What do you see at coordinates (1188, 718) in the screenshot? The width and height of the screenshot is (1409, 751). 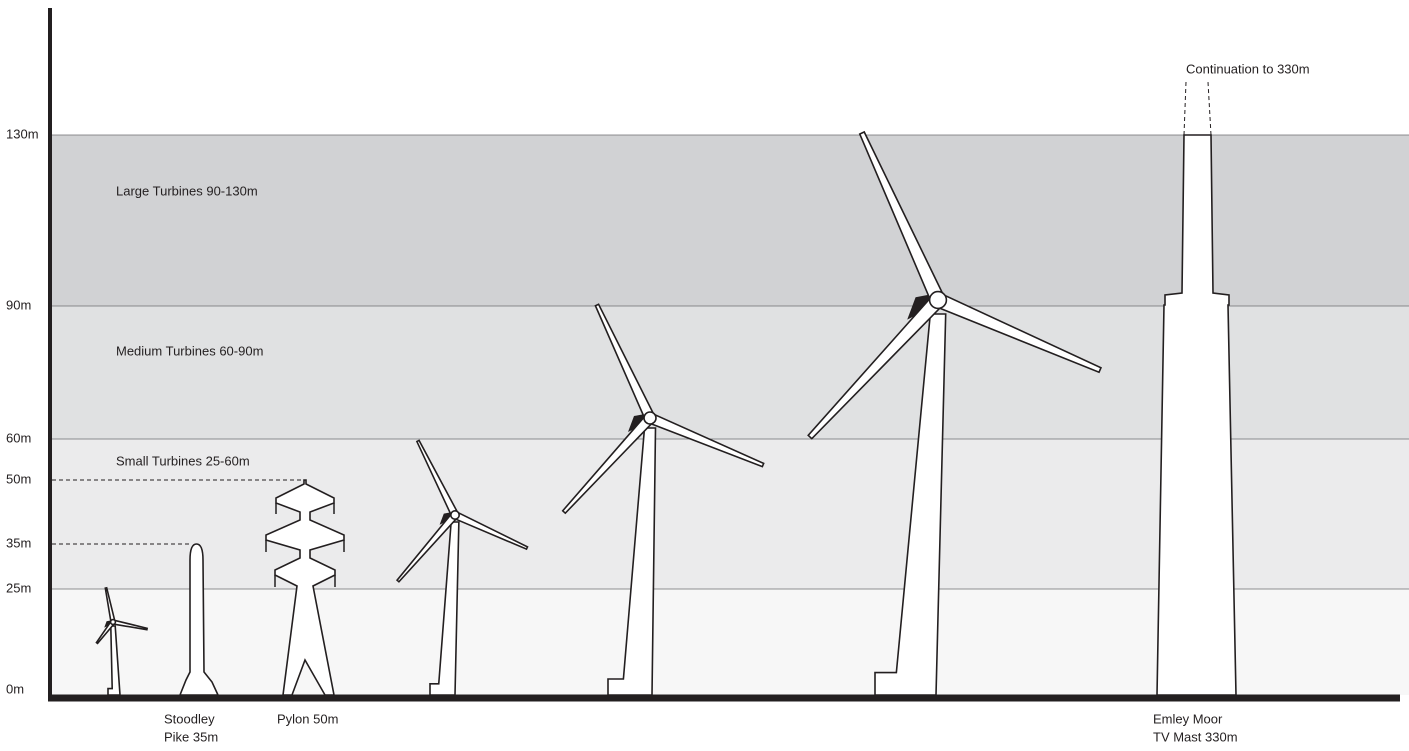 I see `object-label: Emley Moor` at bounding box center [1188, 718].